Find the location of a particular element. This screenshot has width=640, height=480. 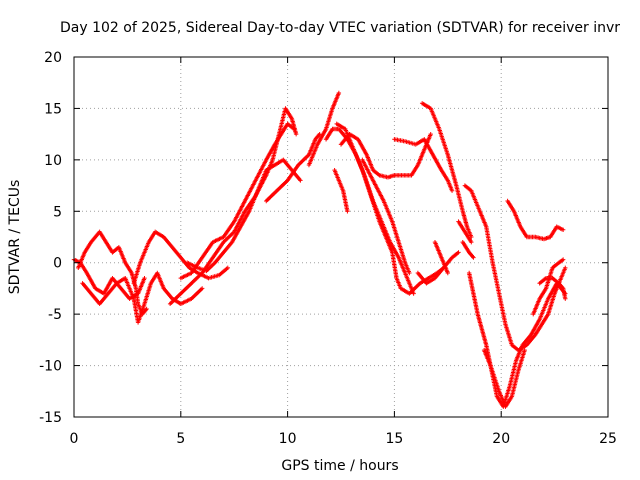

y-tick-label: 0 is located at coordinates (57, 264).